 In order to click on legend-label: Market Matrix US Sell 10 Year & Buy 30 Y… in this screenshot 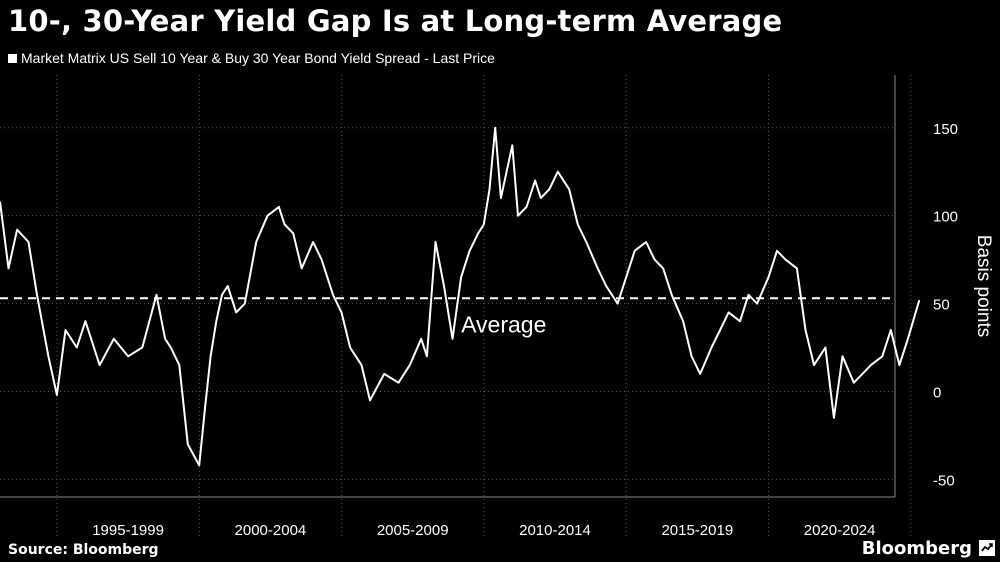, I will do `click(258, 58)`.